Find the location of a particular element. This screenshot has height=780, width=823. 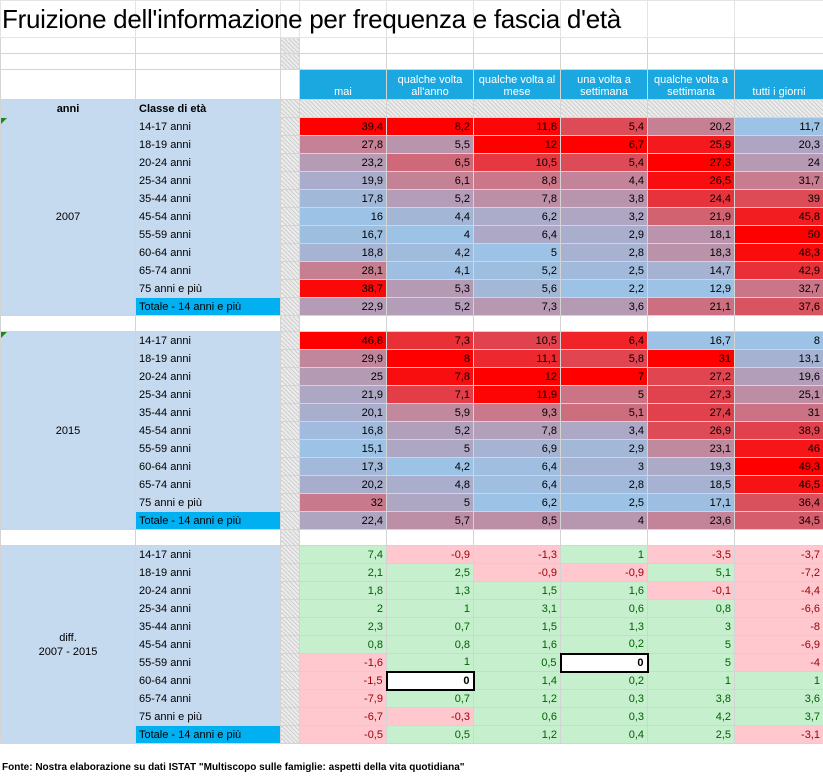

value-cell: 4,1 is located at coordinates (430, 270).